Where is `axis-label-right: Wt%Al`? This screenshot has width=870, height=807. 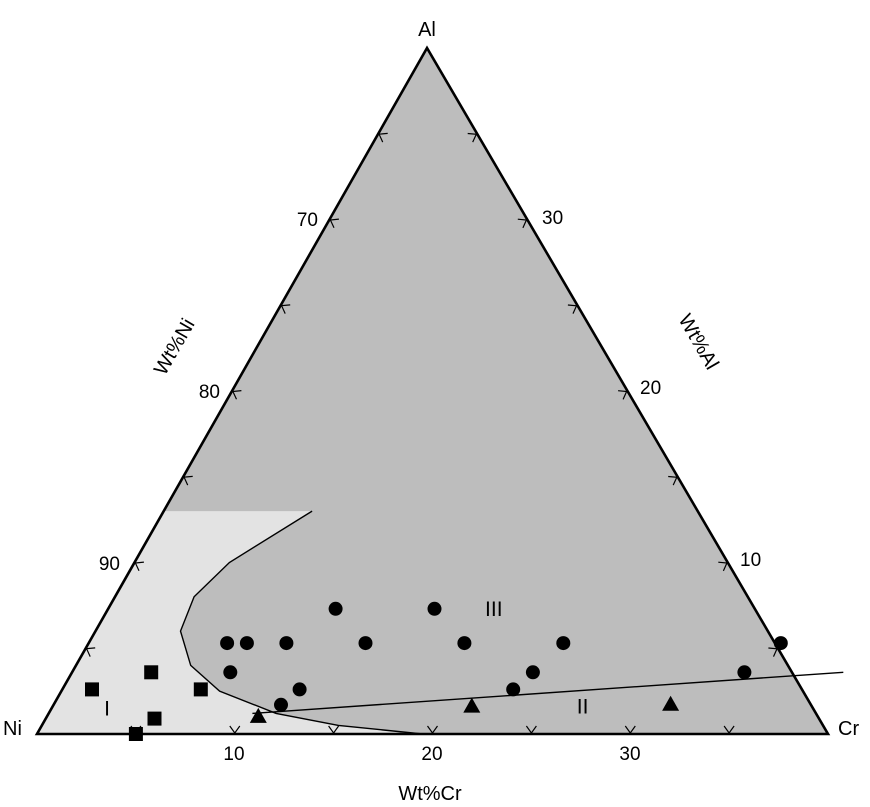
axis-label-right: Wt%Al is located at coordinates (698, 342).